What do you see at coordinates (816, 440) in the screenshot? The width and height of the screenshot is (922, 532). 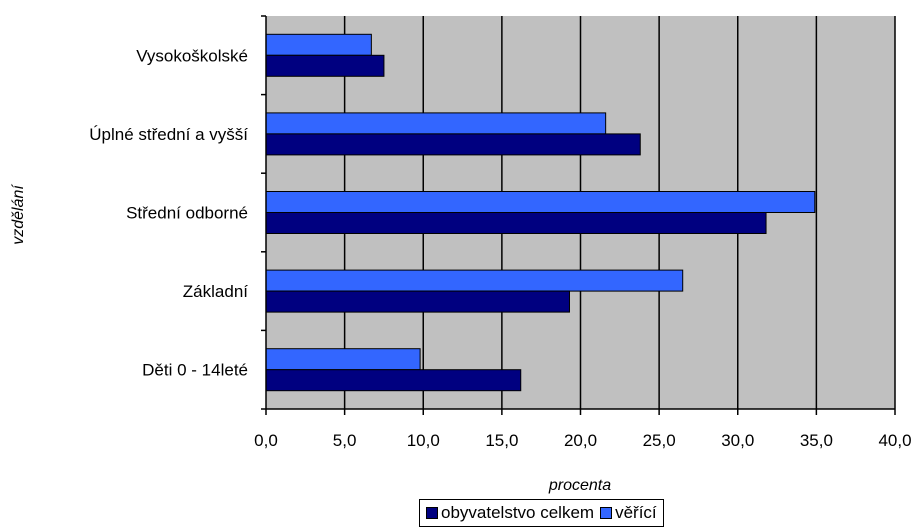 I see `x-tick-label: 35,0` at bounding box center [816, 440].